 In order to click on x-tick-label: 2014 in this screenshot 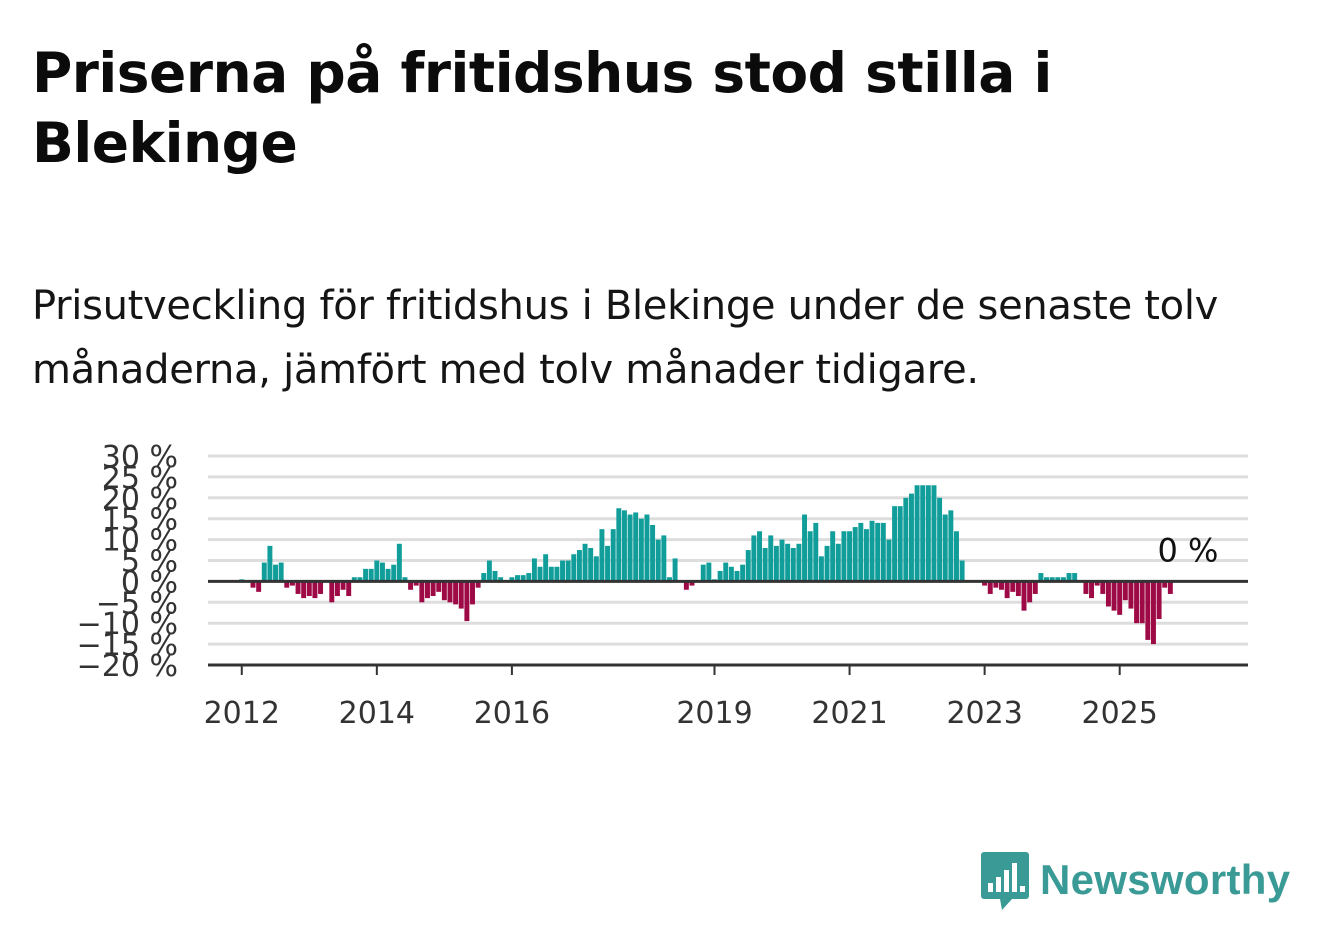, I will do `click(377, 713)`.